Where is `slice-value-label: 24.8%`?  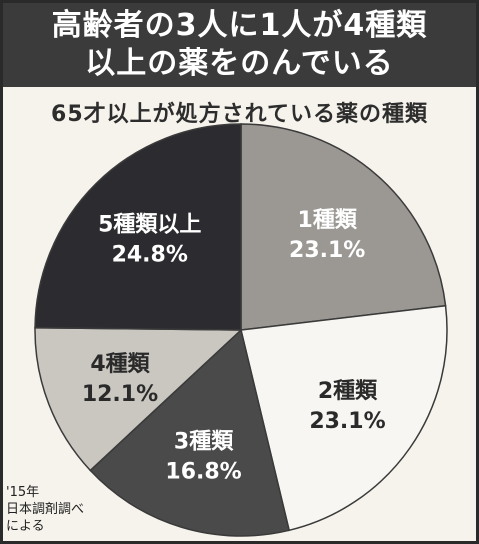 slice-value-label: 24.8% is located at coordinates (150, 255).